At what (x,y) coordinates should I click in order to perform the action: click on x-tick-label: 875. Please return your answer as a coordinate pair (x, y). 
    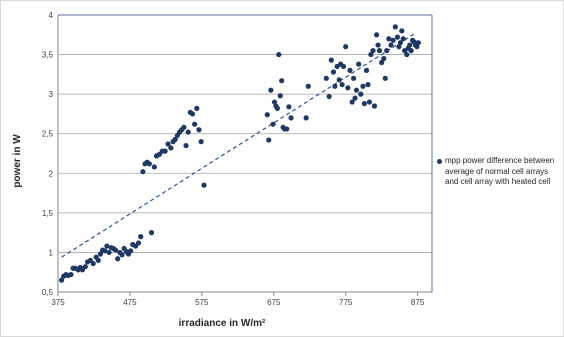
    Looking at the image, I should click on (418, 302).